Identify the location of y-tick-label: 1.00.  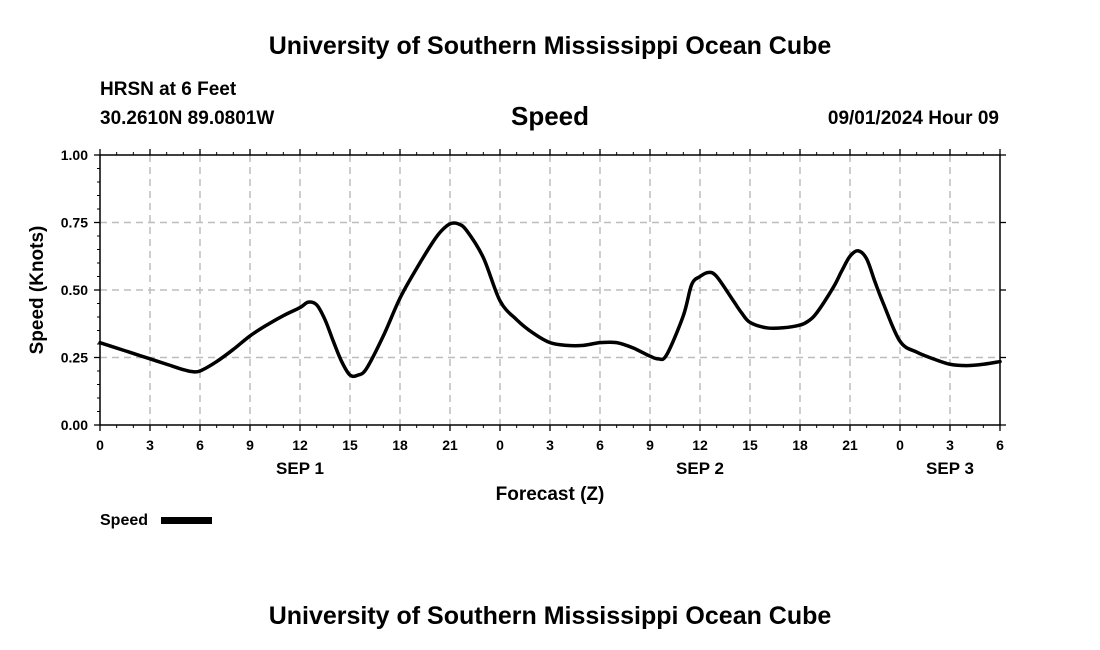
(74, 155).